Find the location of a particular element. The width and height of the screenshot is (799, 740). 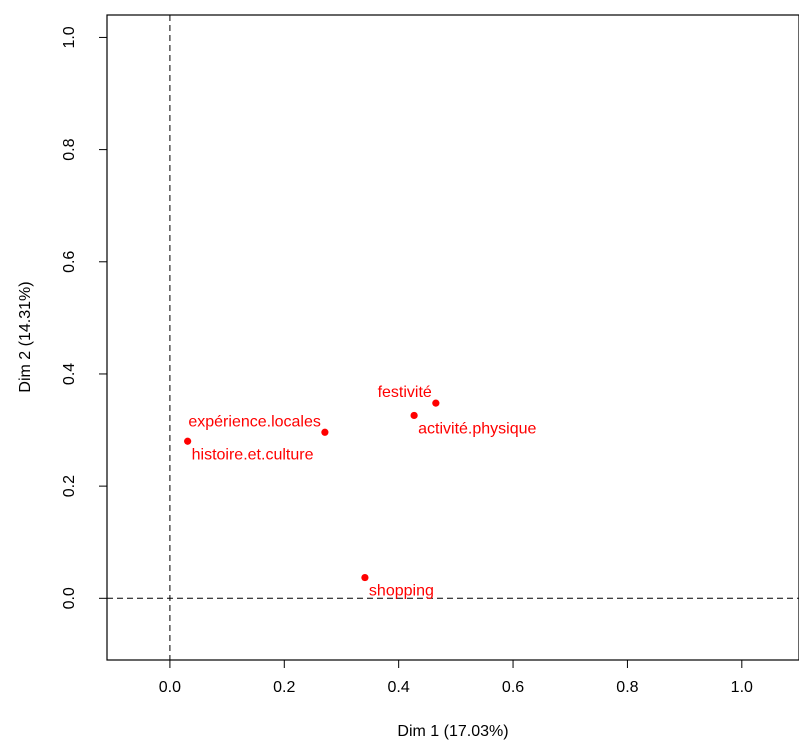

point-label: festivité is located at coordinates (405, 392).